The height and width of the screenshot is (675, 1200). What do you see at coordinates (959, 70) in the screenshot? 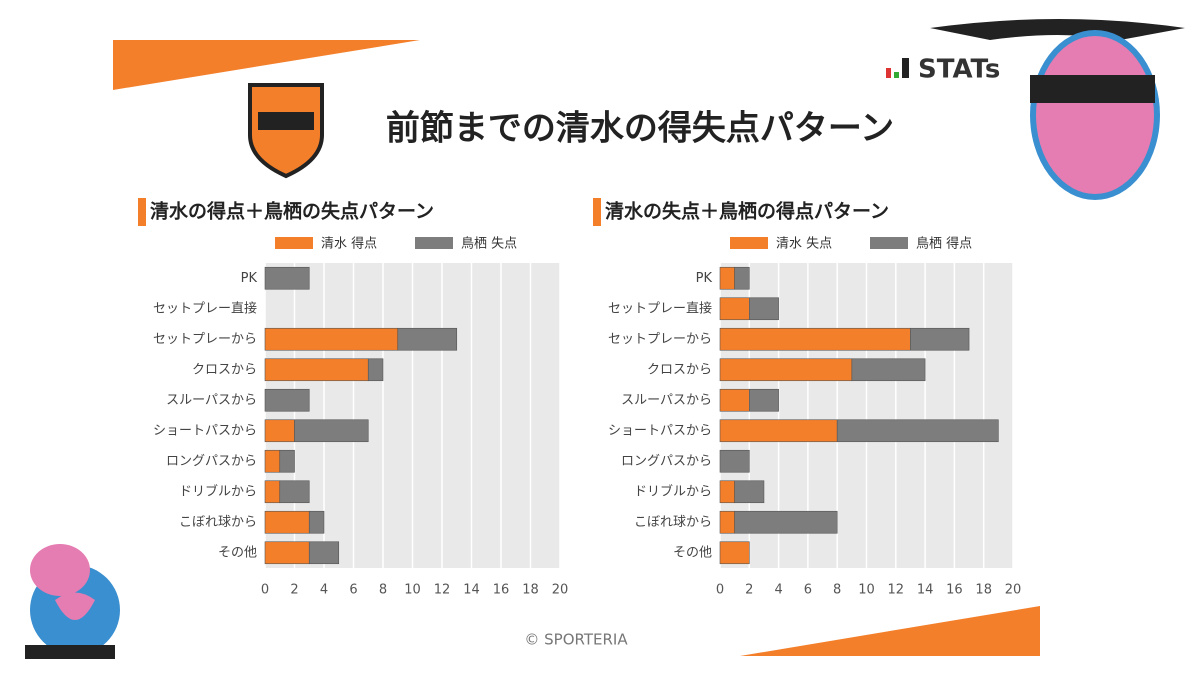
I see `stats-label: STATs` at bounding box center [959, 70].